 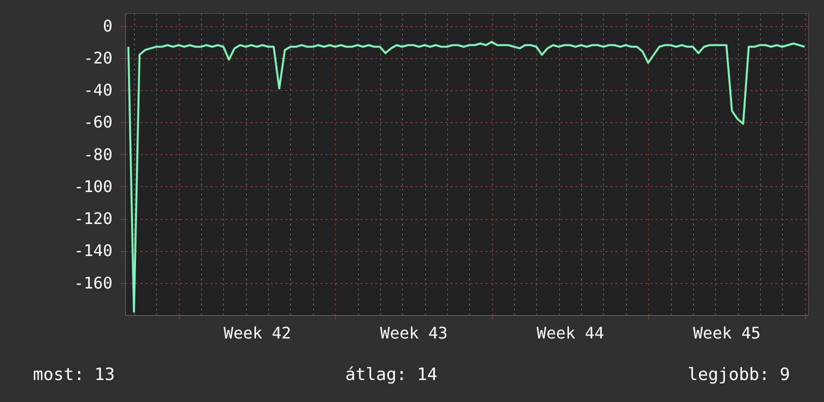 What do you see at coordinates (98, 154) in the screenshot?
I see `y-tick-label: -80` at bounding box center [98, 154].